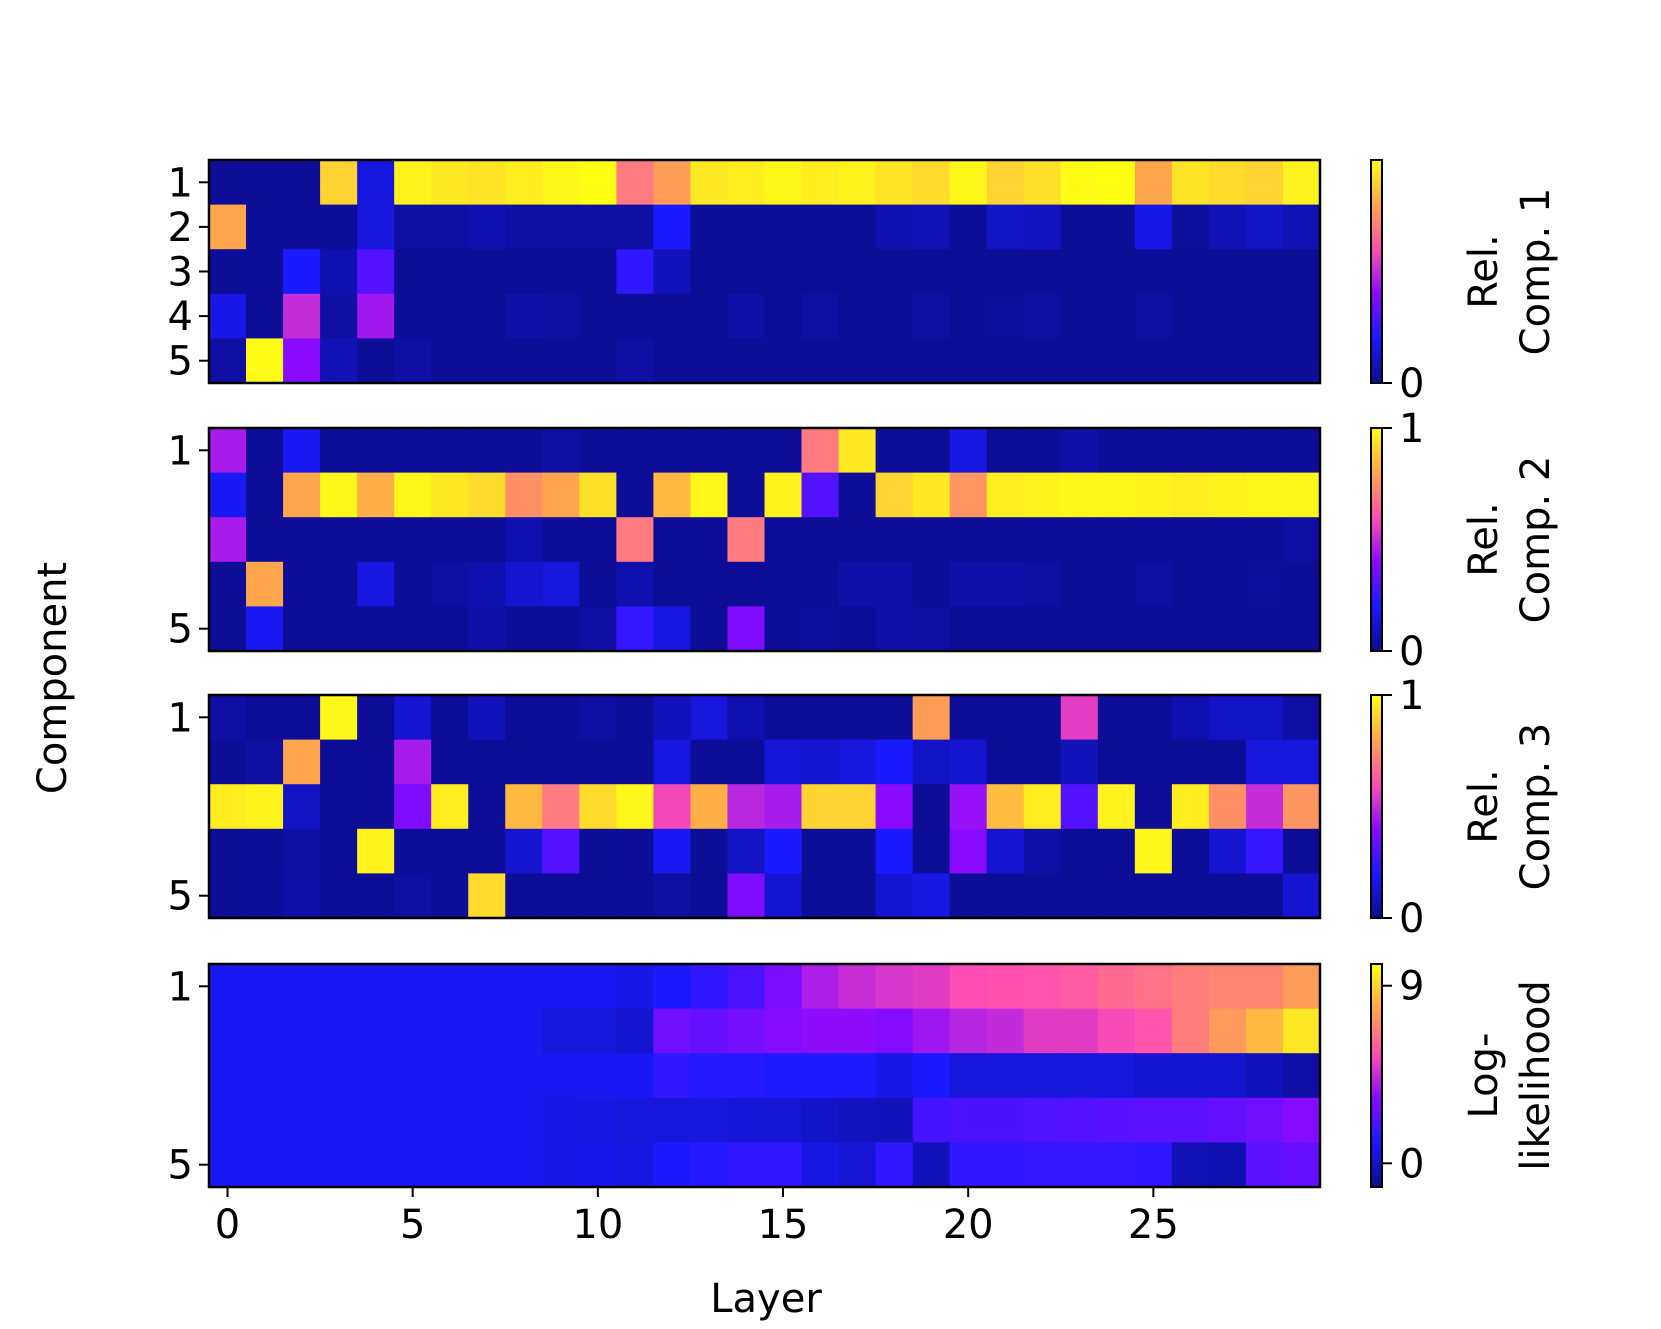  What do you see at coordinates (863, 1075) in the screenshot?
I see `heatmap-panel: 1 5 0 9 Log-likelihood` at bounding box center [863, 1075].